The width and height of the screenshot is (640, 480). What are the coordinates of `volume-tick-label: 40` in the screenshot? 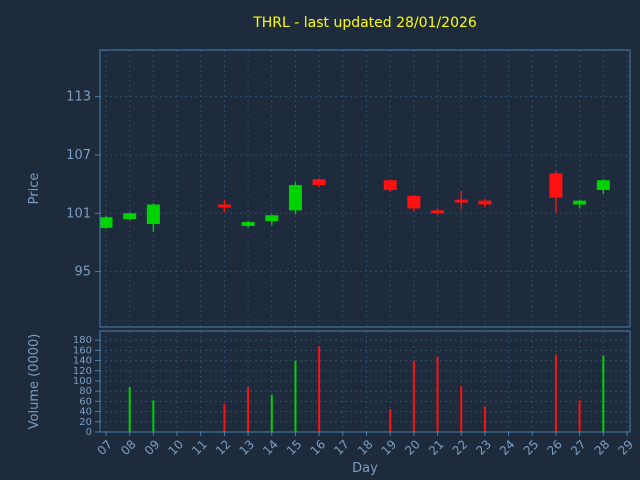 It's located at (85, 412).